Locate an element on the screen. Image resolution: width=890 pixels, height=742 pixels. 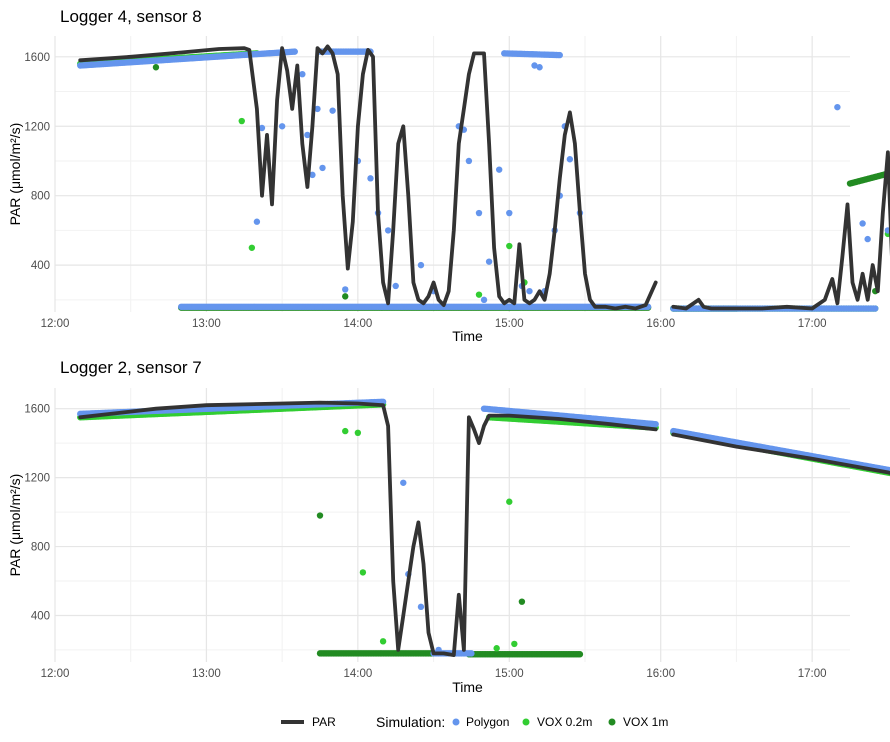
legend-vox1-swatch is located at coordinates (612, 722).